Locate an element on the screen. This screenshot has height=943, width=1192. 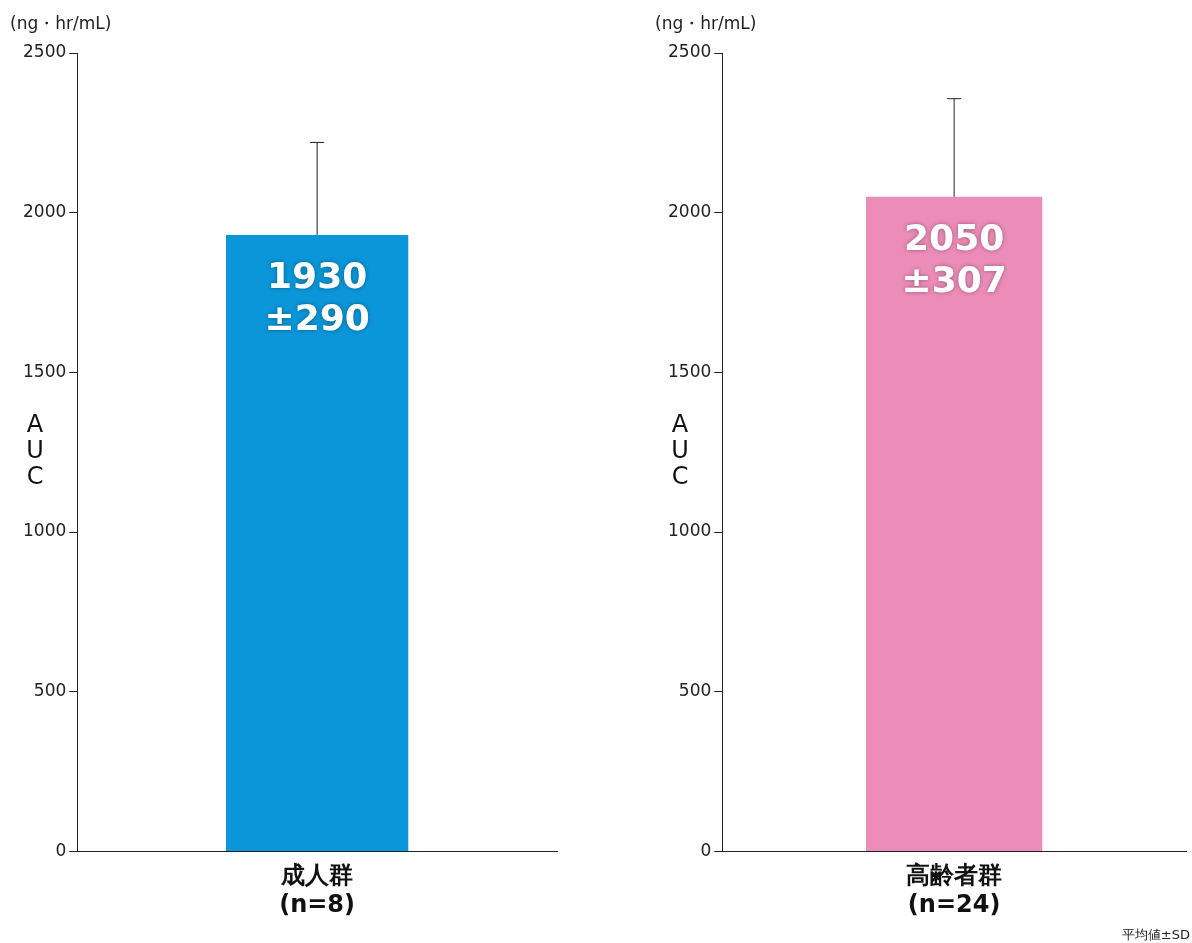
x-tick-label: 高齢者群 (n=24) is located at coordinates (954, 889).